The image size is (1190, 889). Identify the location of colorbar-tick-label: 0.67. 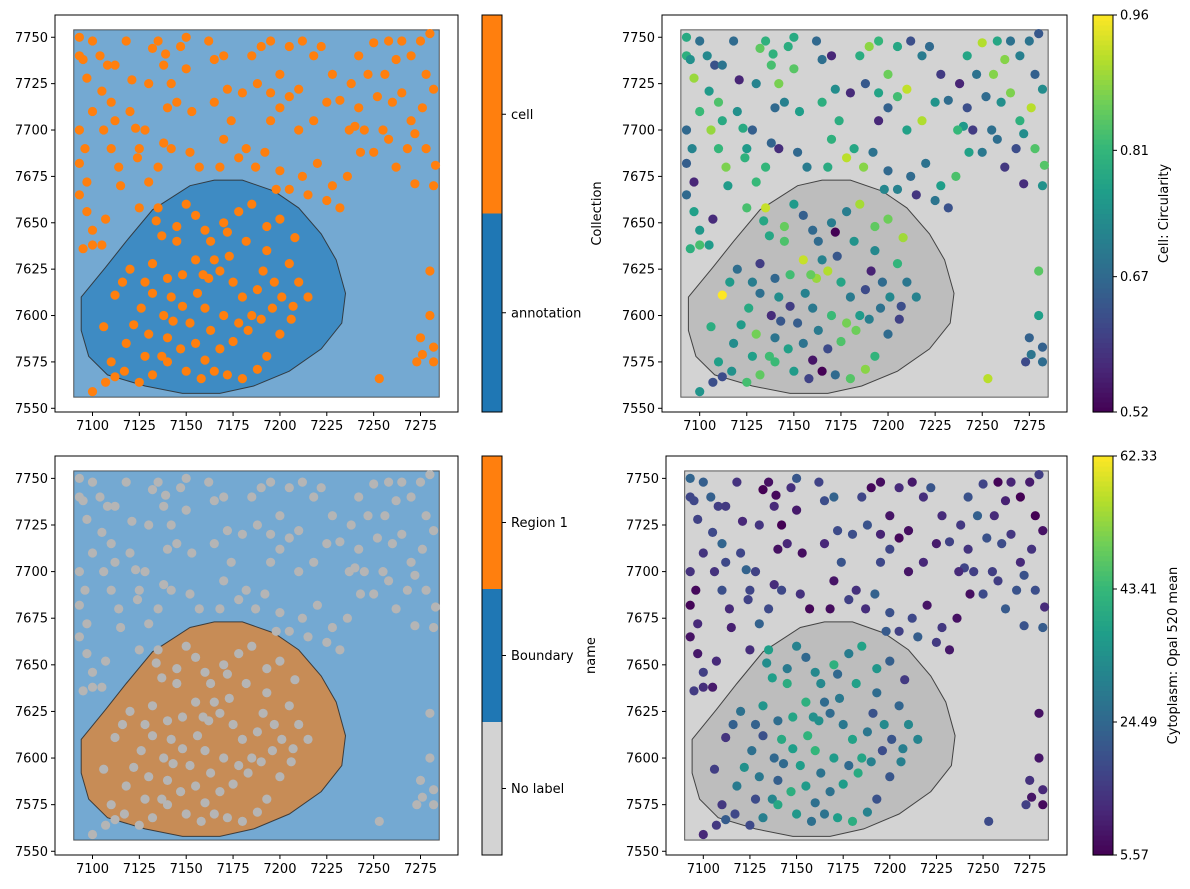
(1134, 277).